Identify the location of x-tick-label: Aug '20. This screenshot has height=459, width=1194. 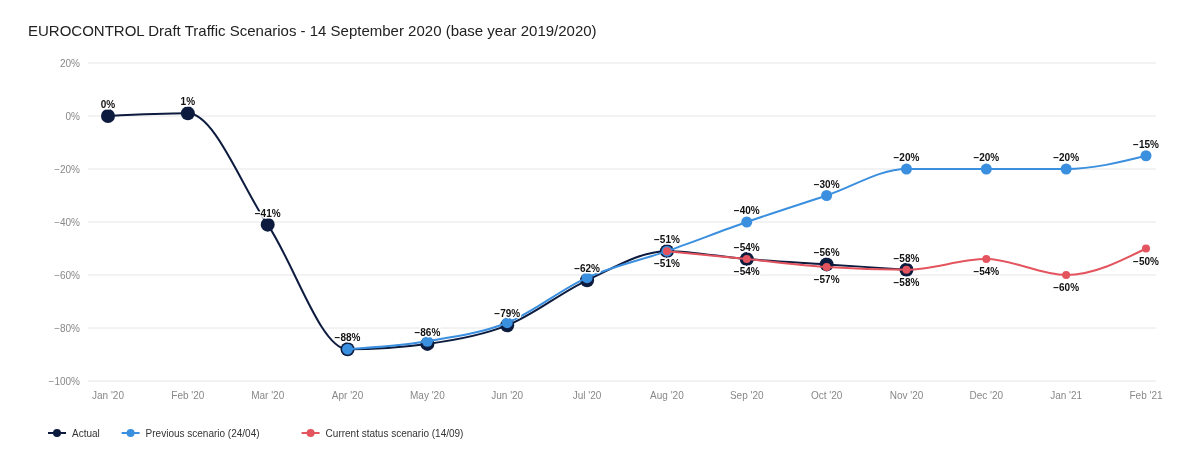
(667, 395).